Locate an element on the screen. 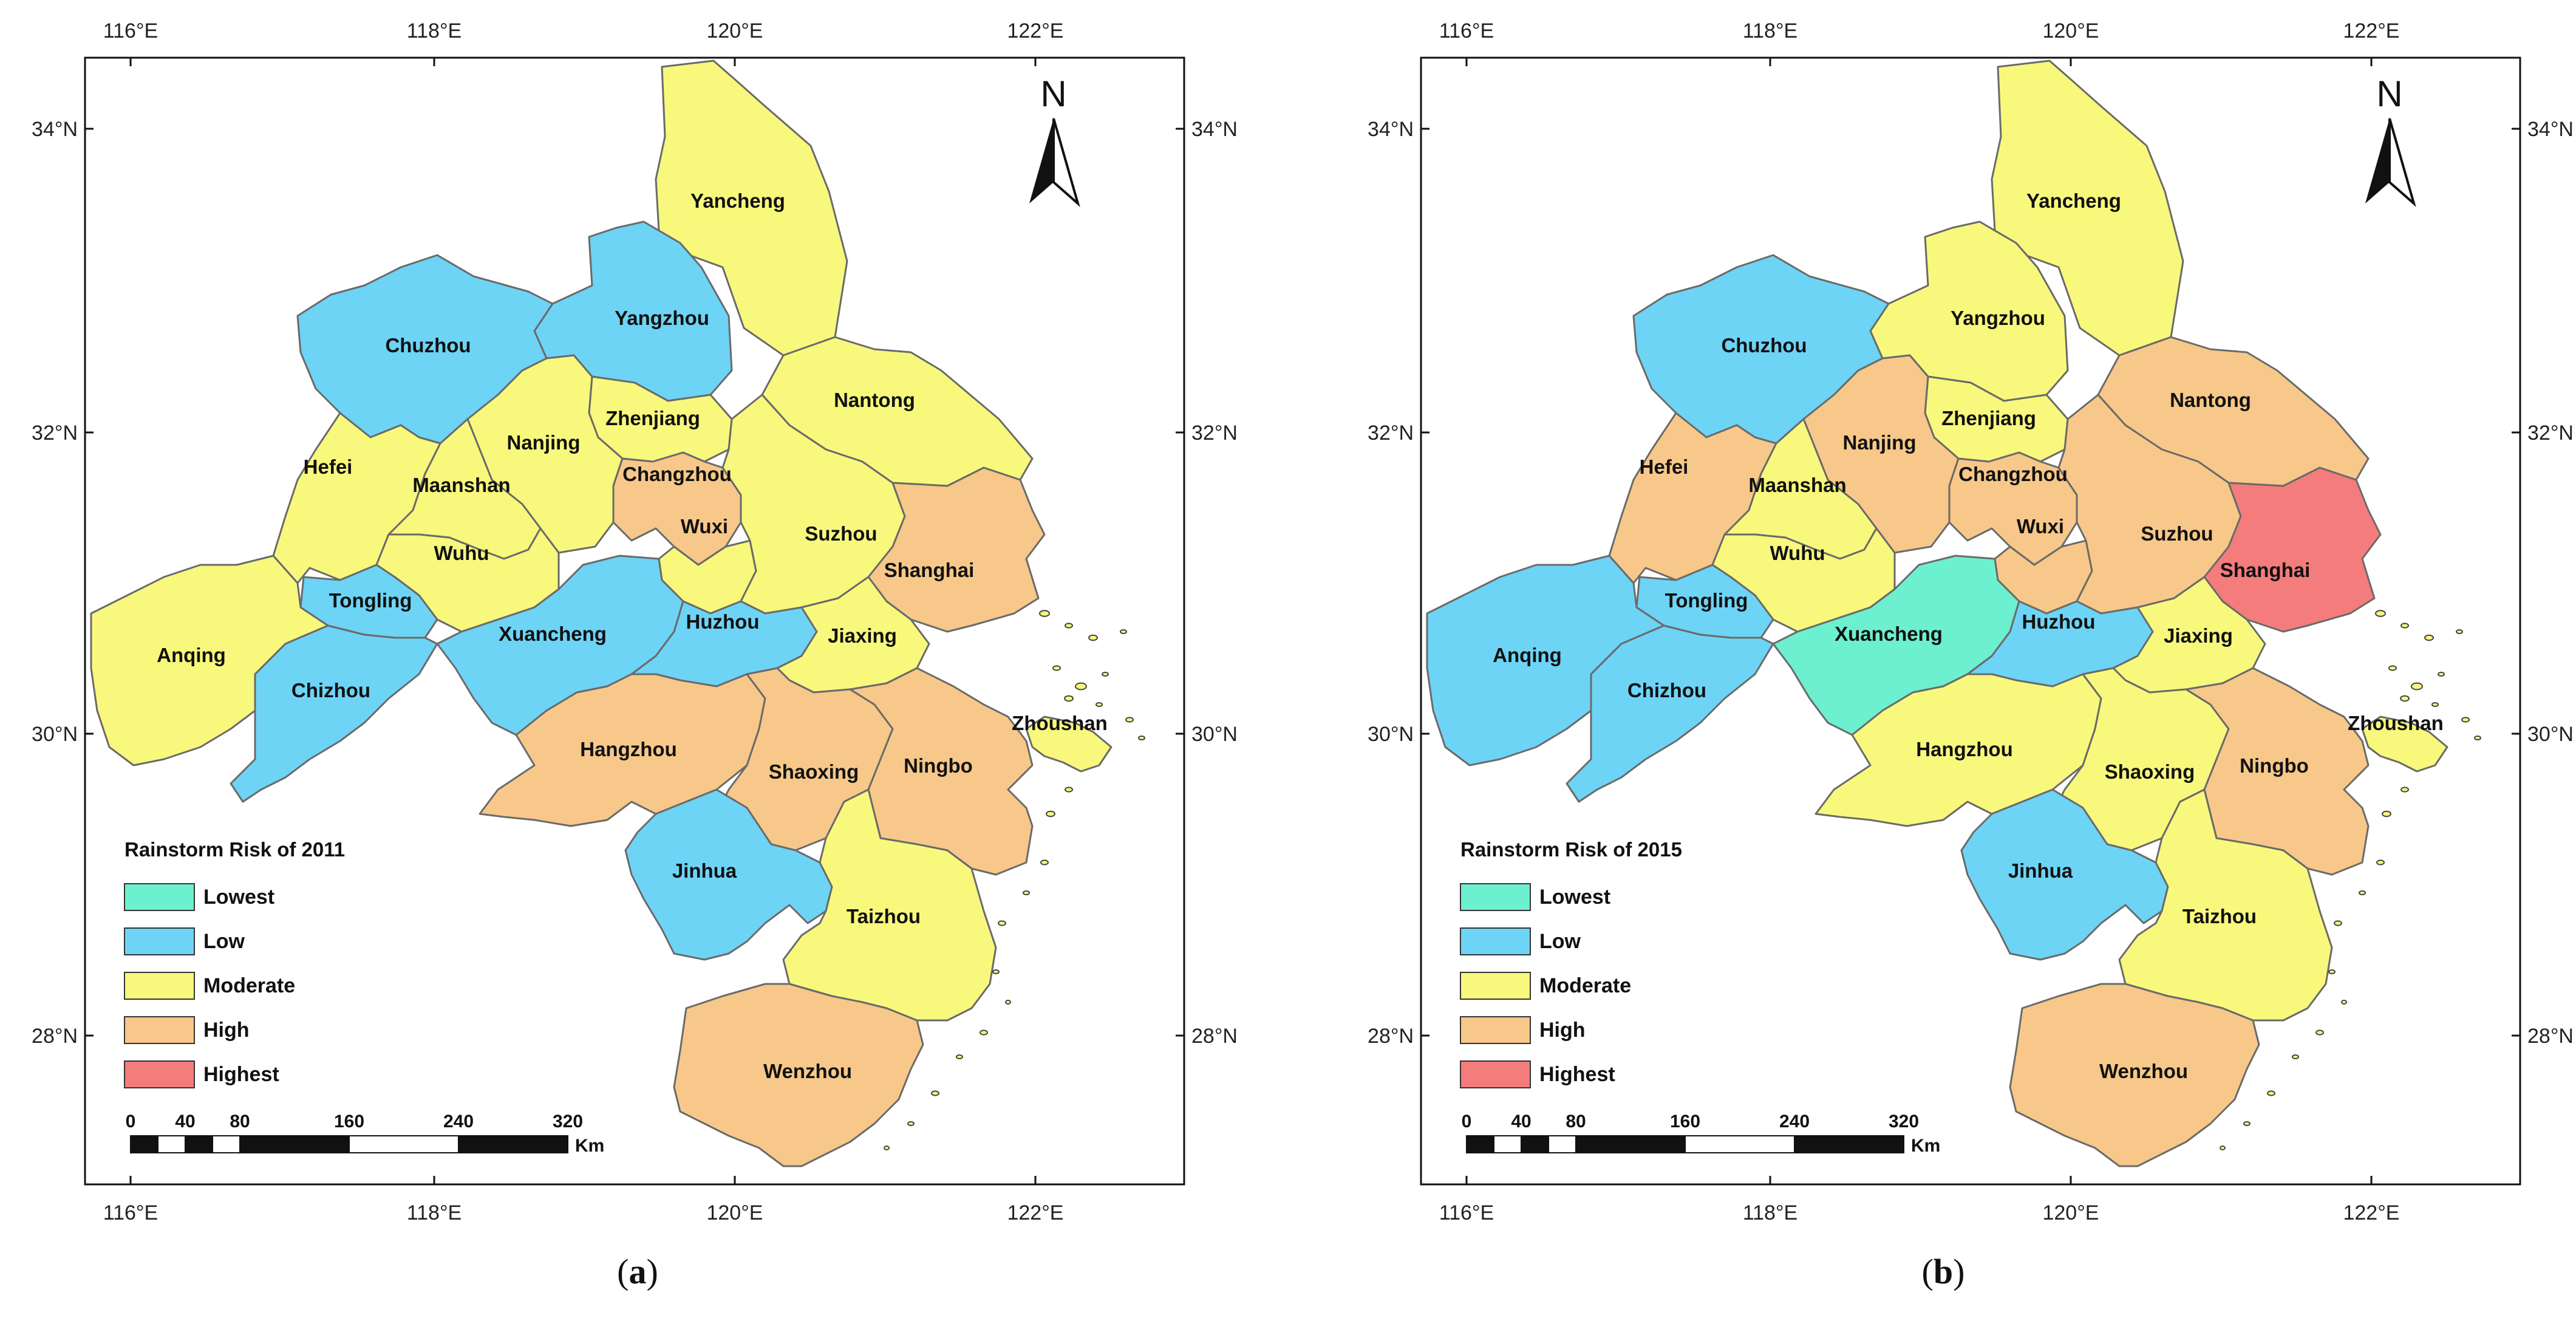 Image resolution: width=2576 pixels, height=1318 pixels. lon-label-top: 118°E is located at coordinates (435, 31).